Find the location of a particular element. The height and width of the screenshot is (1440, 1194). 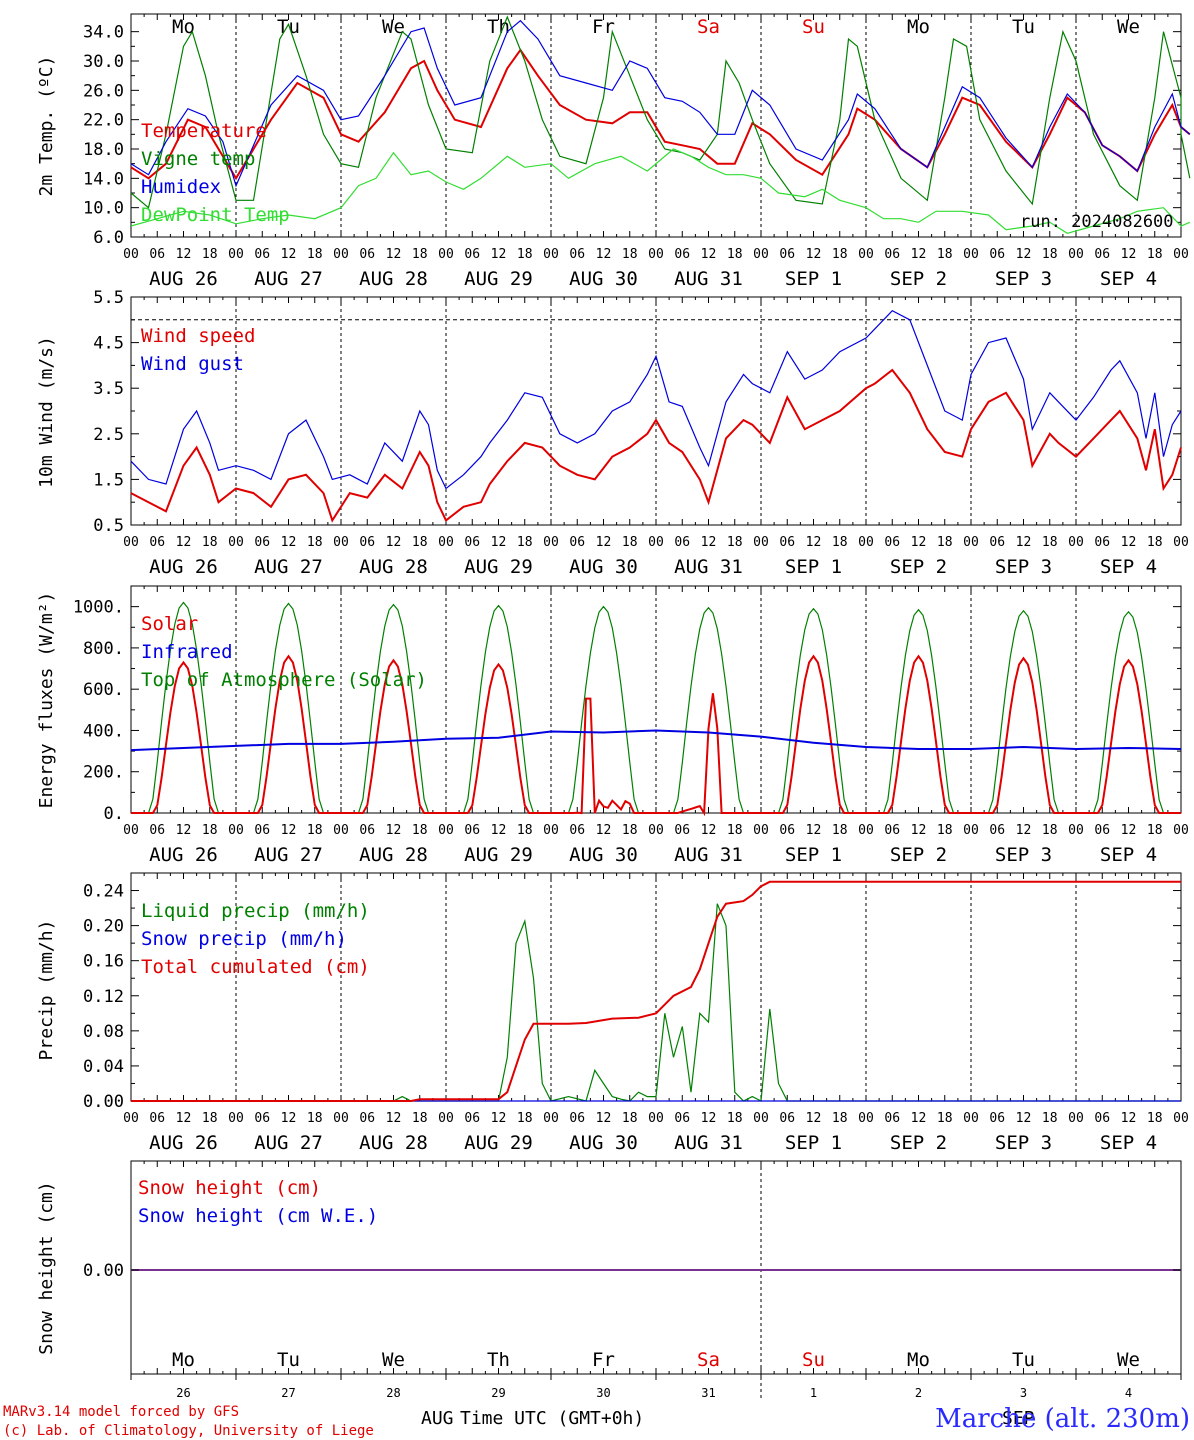

series-total-cumulated-cm- is located at coordinates (656, 991).